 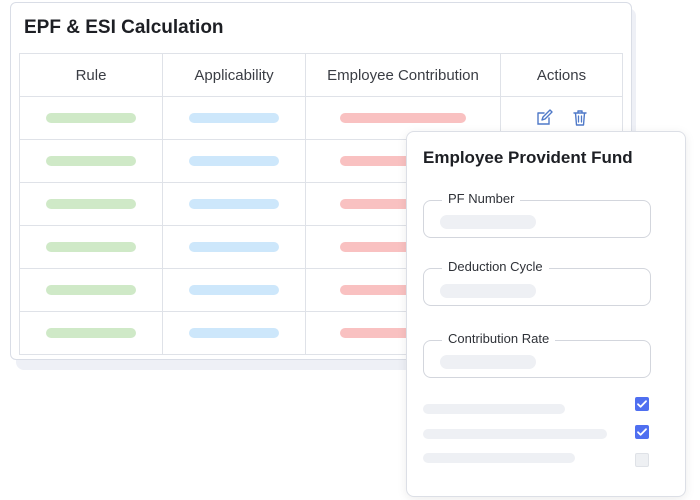 I want to click on column-header-actions: Actions, so click(x=561, y=75).